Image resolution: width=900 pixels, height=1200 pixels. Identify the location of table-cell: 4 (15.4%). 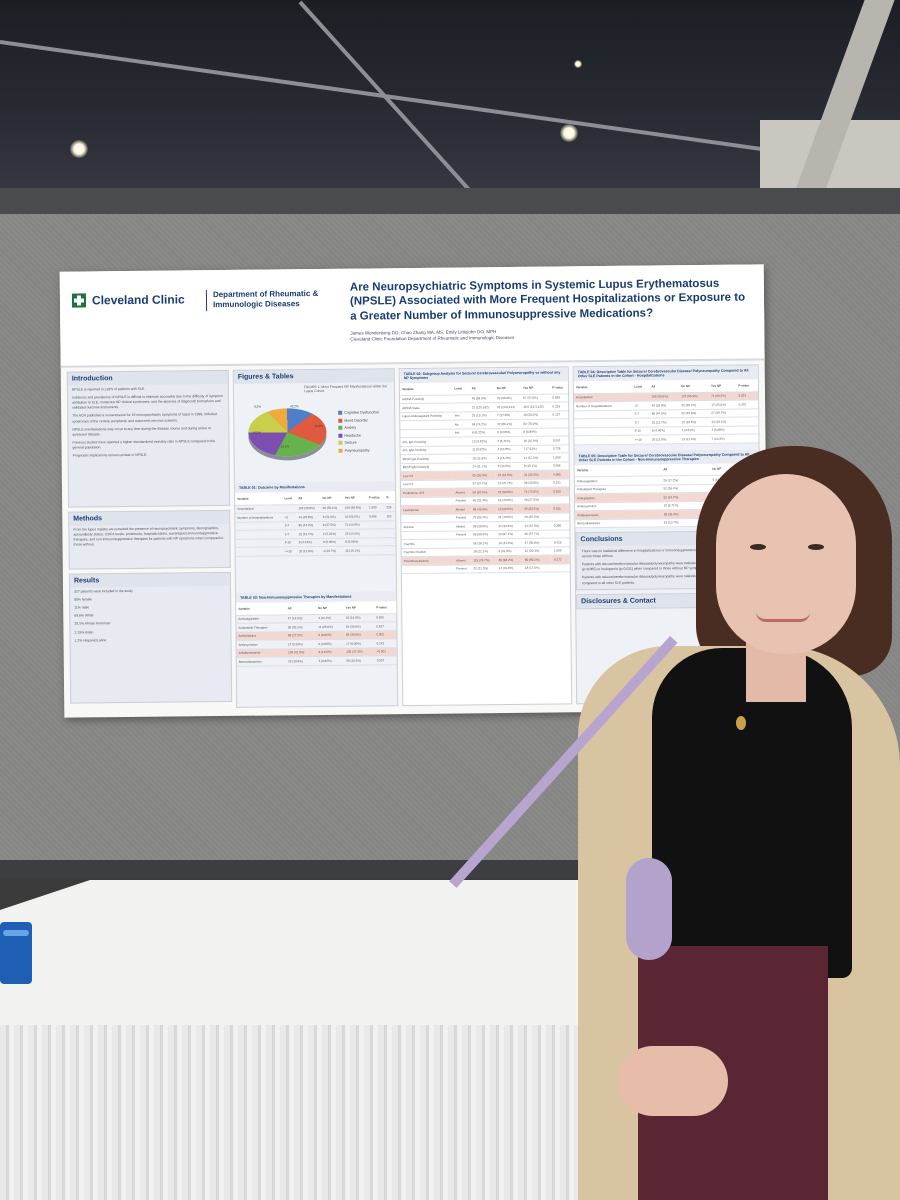
(508, 458).